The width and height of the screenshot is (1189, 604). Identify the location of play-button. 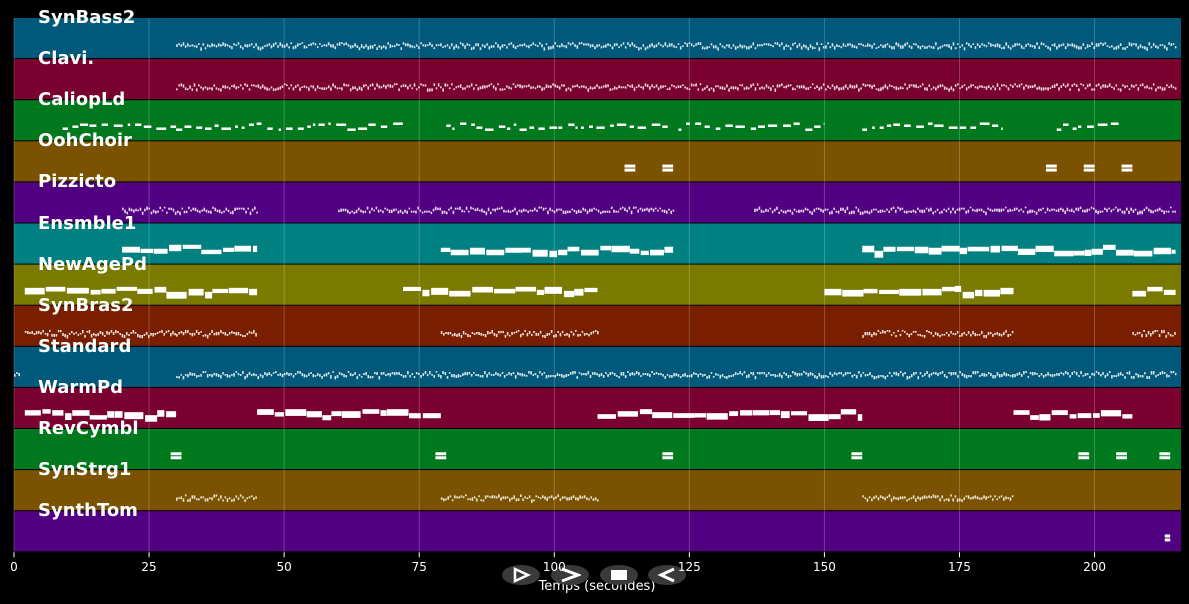
(521, 575).